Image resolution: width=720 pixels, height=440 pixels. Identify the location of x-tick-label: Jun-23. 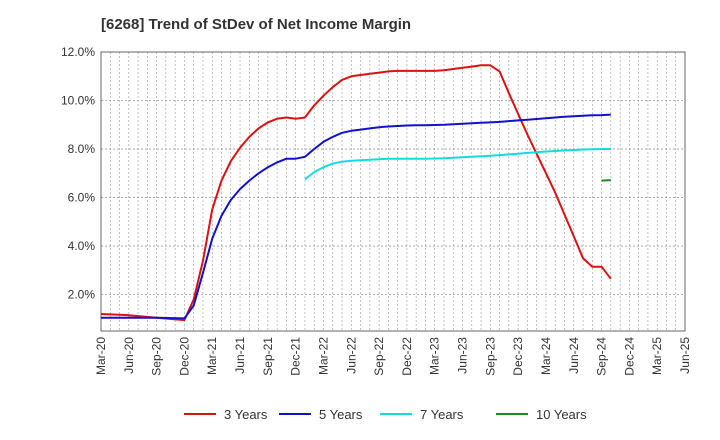
(463, 355).